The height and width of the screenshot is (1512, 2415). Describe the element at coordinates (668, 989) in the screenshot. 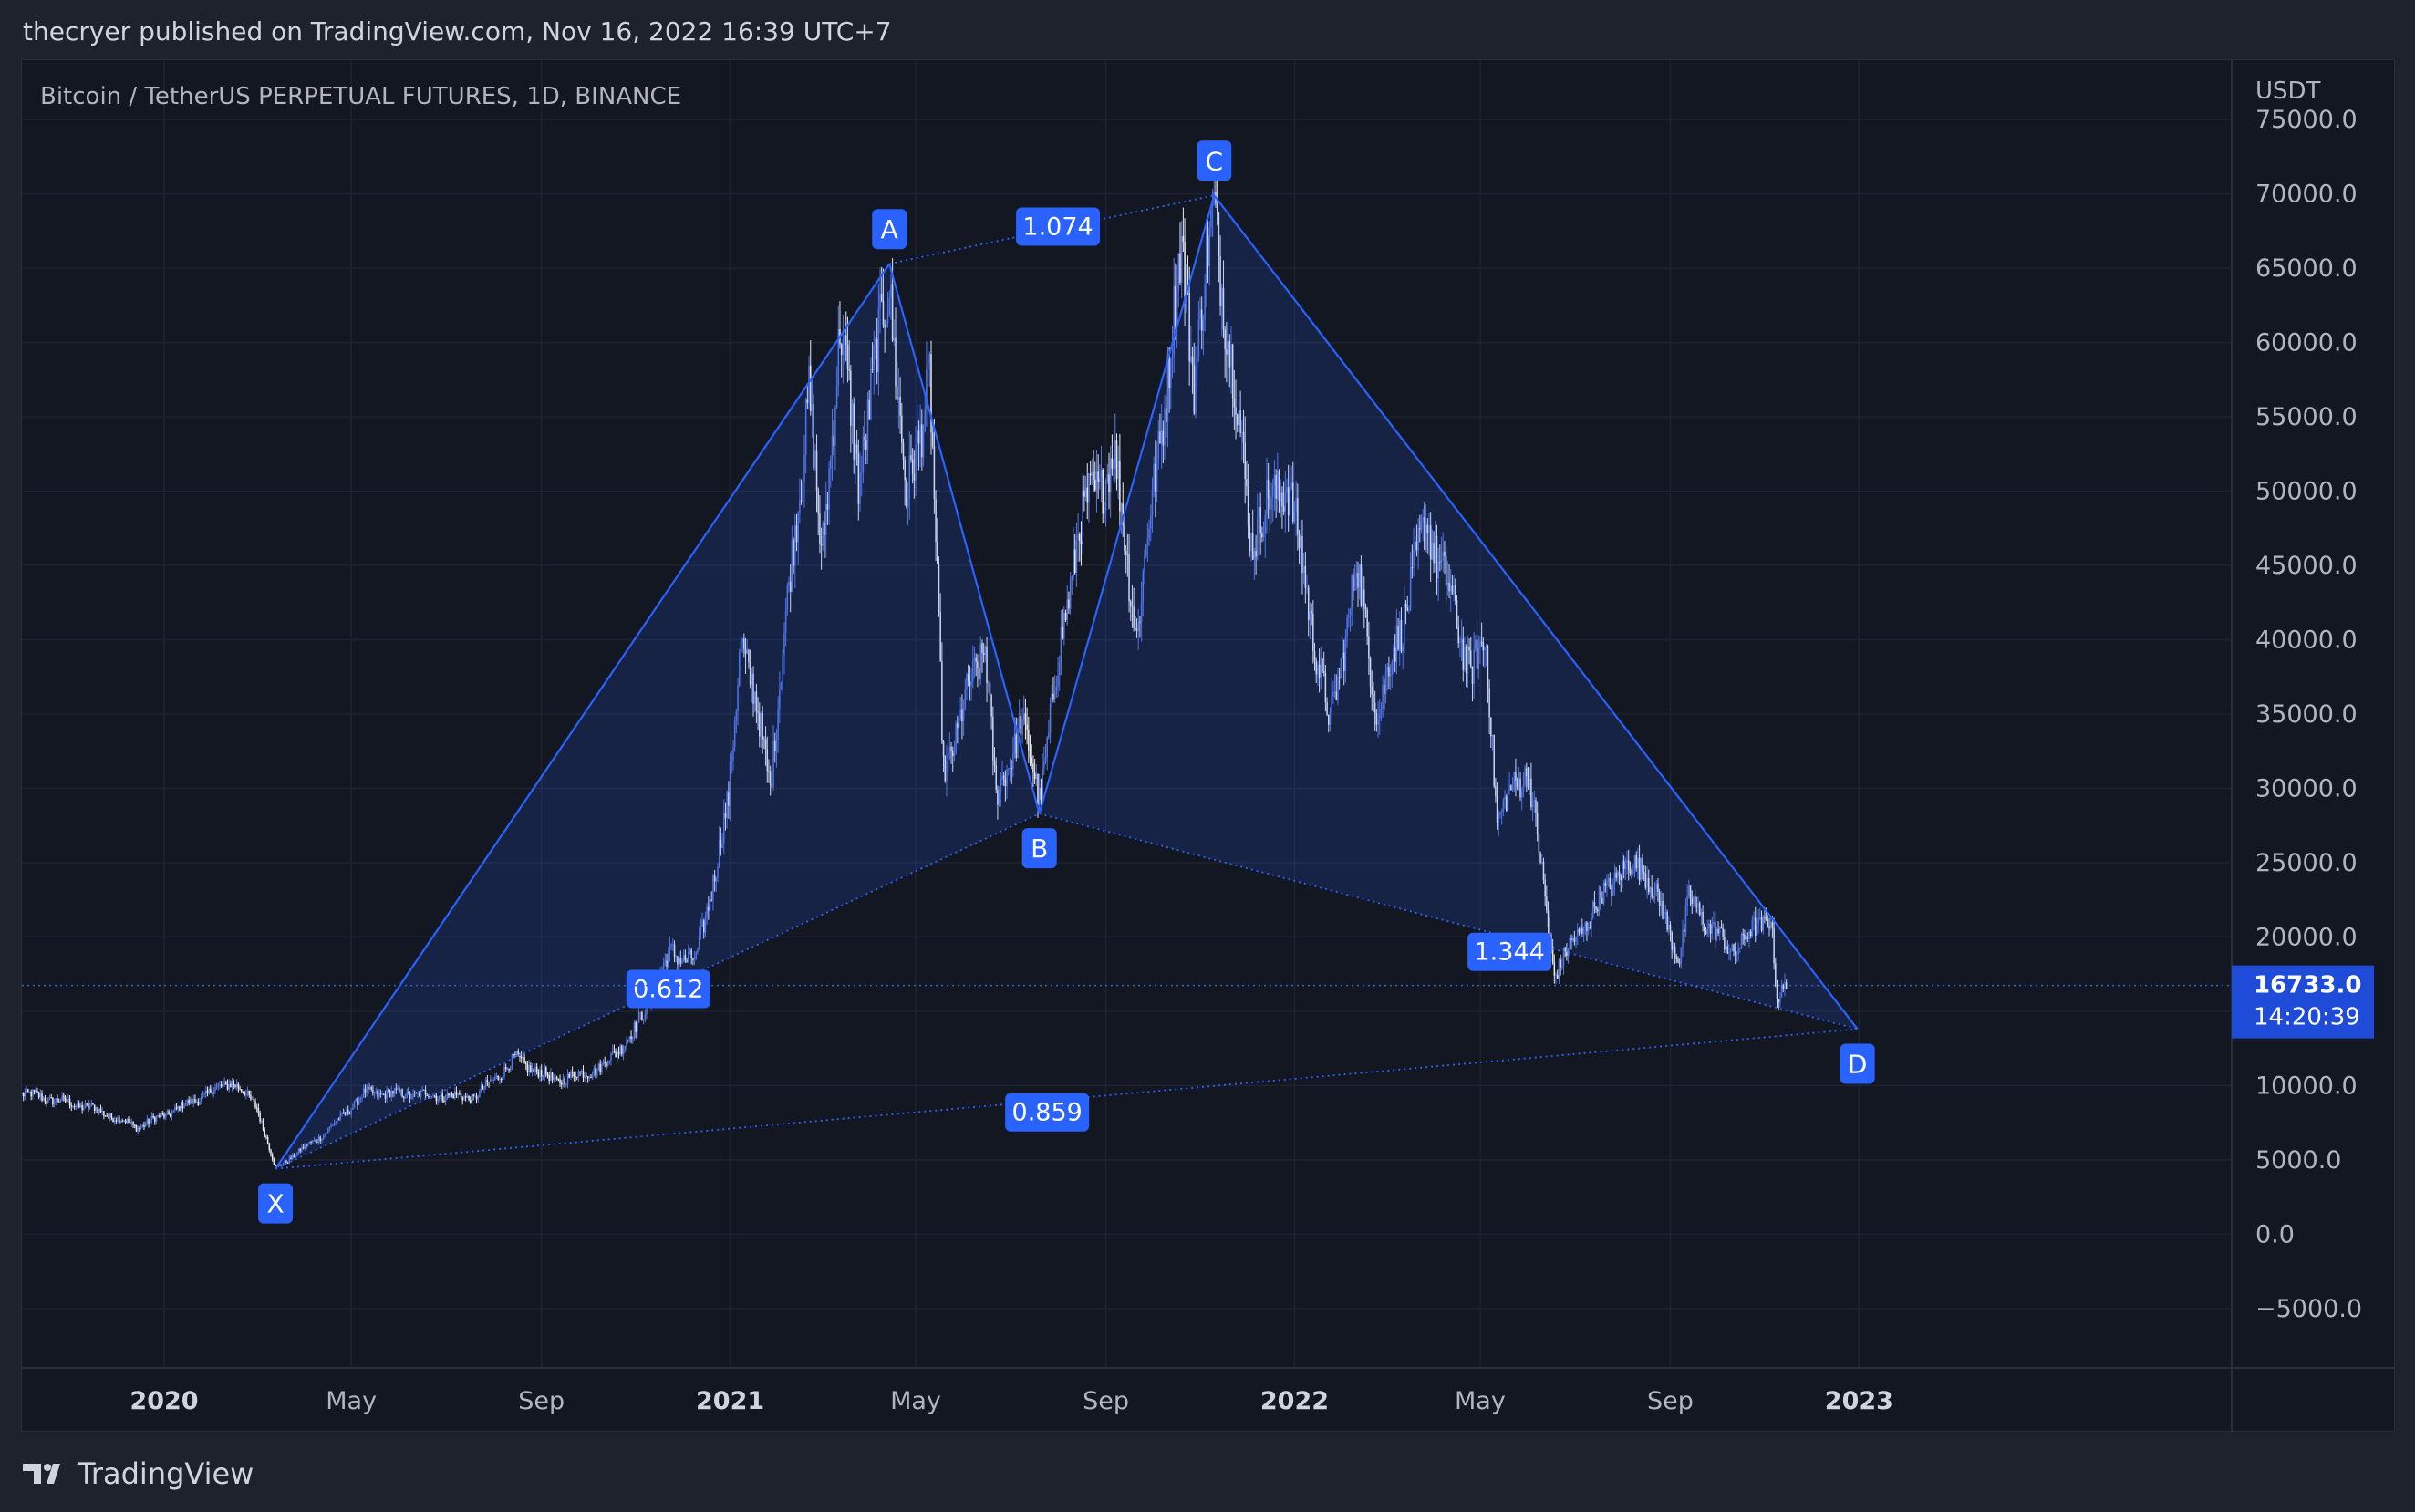

I see `ratio-label: 0.612` at that location.